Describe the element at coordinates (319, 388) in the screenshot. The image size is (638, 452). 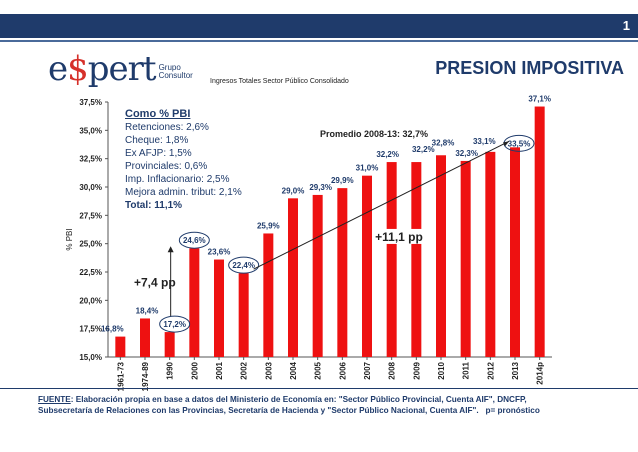
I see `footer-divider` at that location.